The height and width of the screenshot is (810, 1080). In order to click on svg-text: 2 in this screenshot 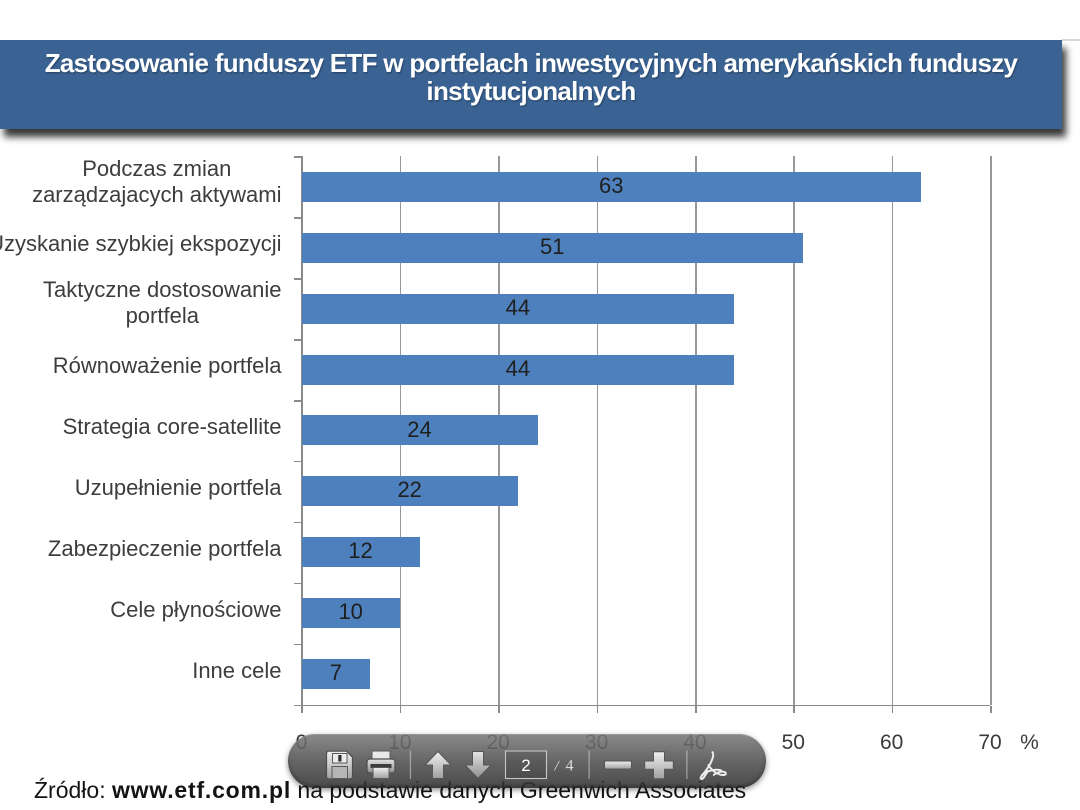, I will do `click(525, 765)`.